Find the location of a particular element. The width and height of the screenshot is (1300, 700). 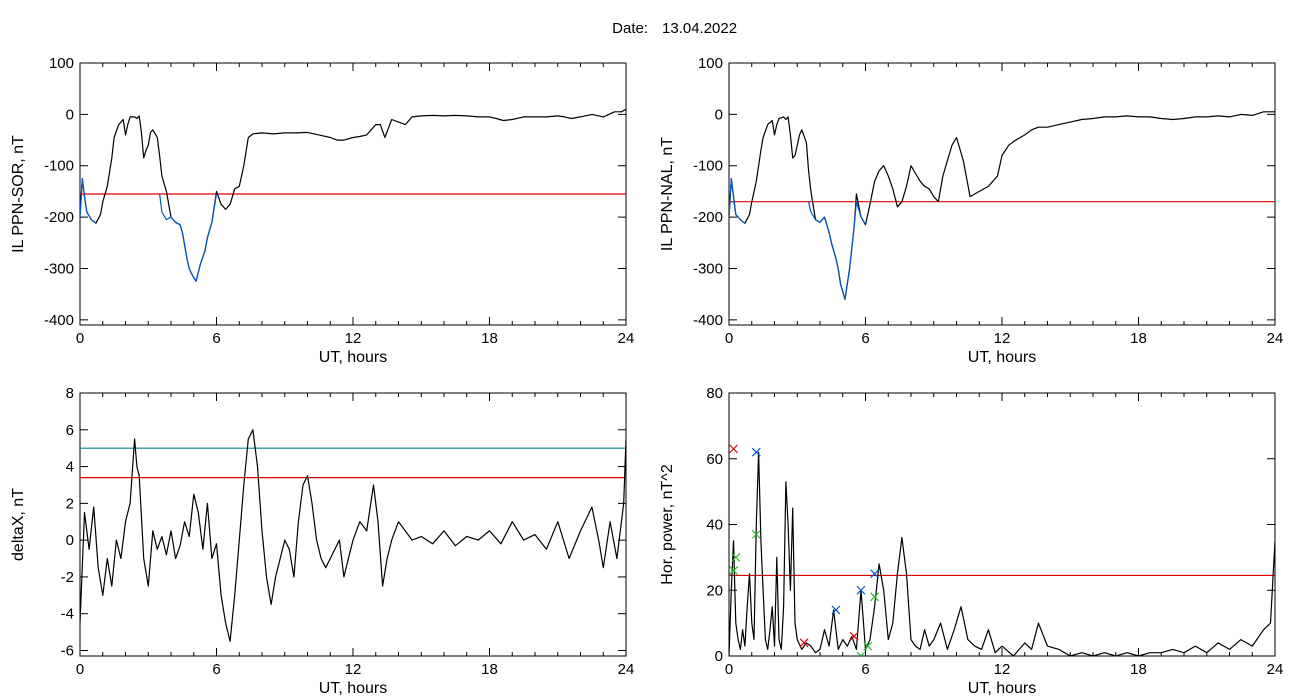

y-tick-label: 2 is located at coordinates (70, 503).